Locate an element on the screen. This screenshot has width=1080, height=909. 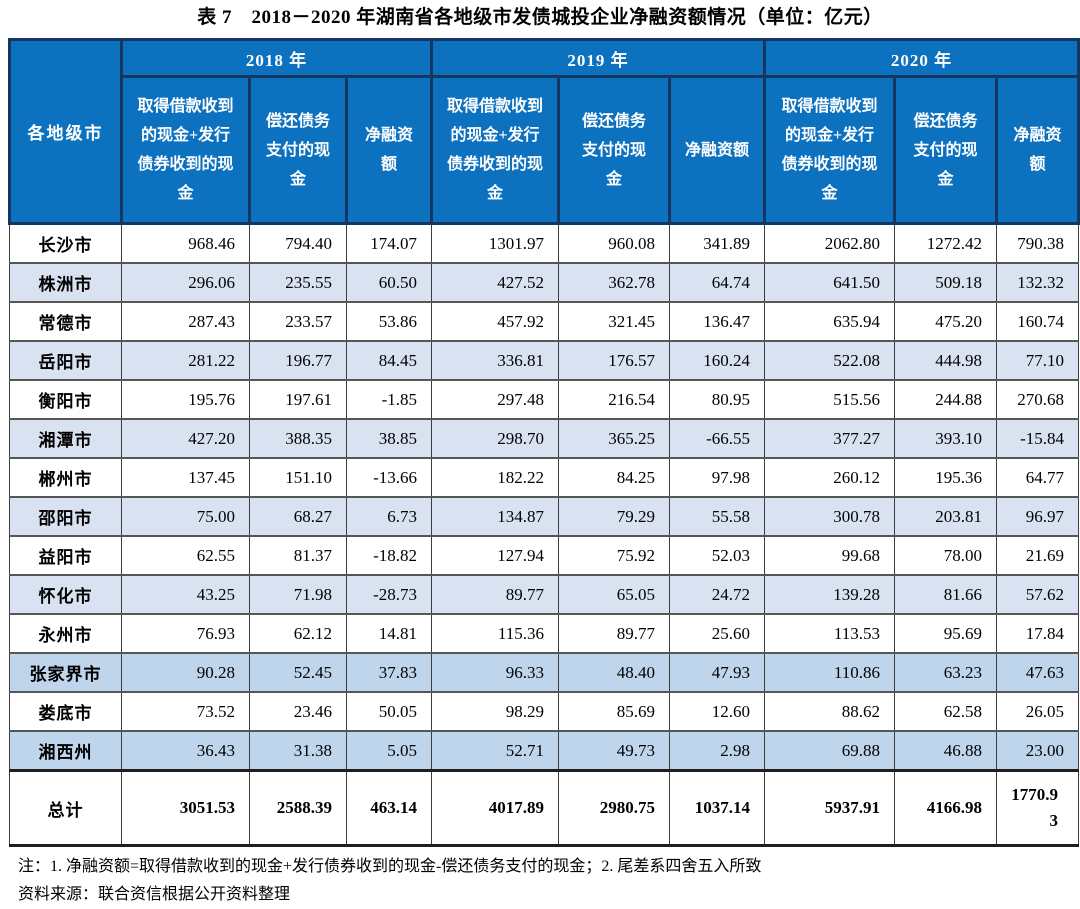
value-cell: -13.66 is located at coordinates (389, 477).